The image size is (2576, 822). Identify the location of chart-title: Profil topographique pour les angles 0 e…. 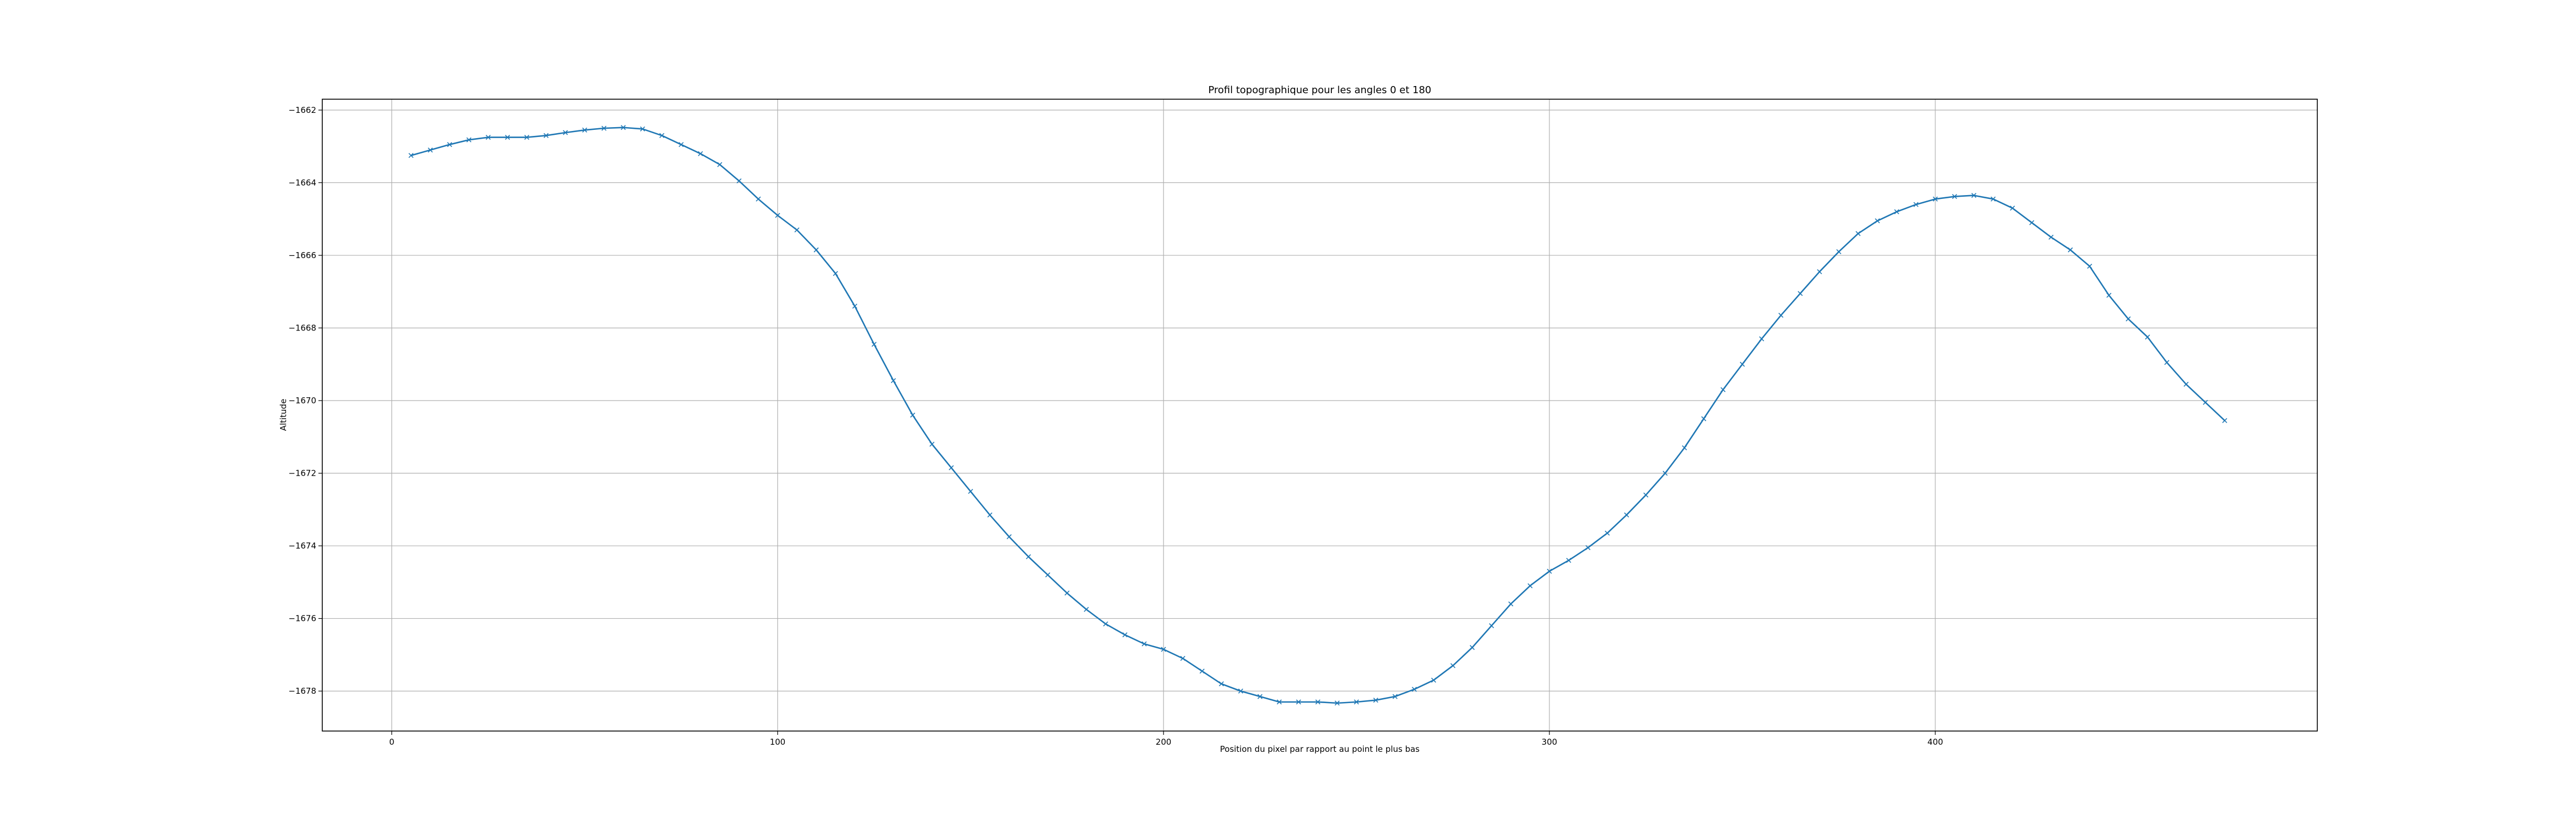
(1319, 90).